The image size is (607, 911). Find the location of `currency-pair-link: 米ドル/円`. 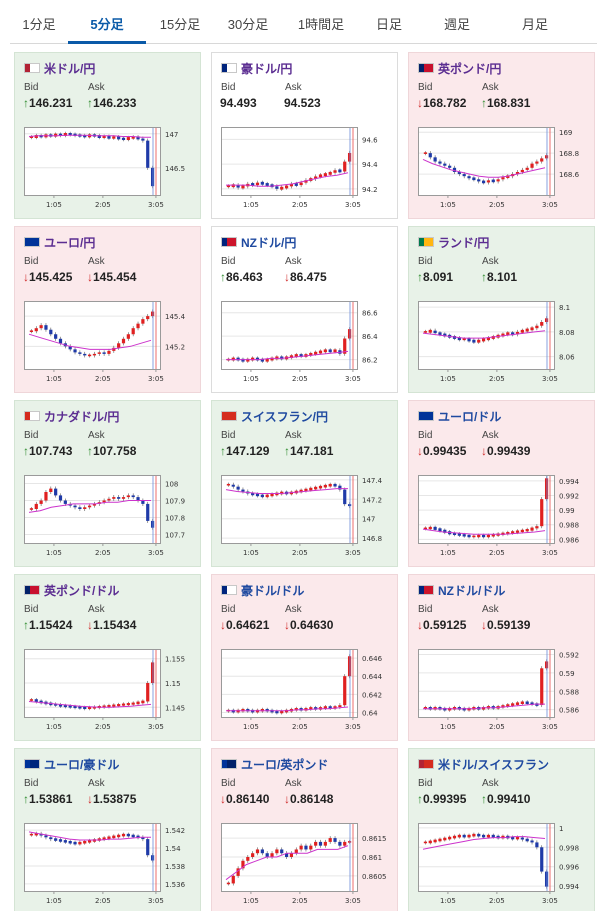

currency-pair-link: 米ドル/円 is located at coordinates (70, 68).